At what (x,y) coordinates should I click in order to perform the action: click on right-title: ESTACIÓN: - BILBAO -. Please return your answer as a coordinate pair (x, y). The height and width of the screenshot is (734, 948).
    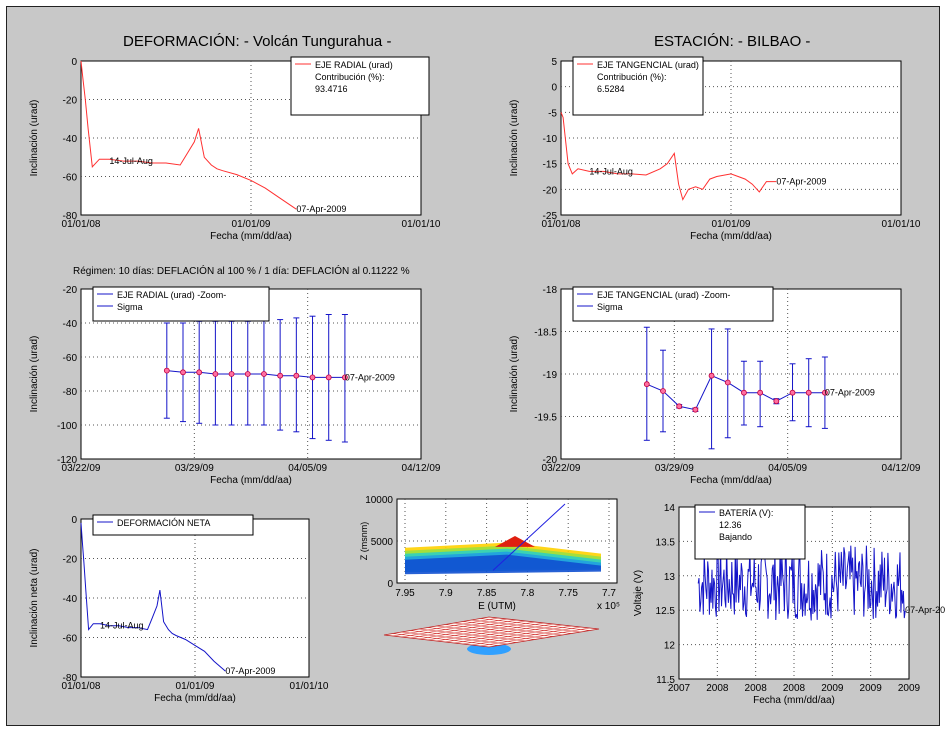
    Looking at the image, I should click on (732, 41).